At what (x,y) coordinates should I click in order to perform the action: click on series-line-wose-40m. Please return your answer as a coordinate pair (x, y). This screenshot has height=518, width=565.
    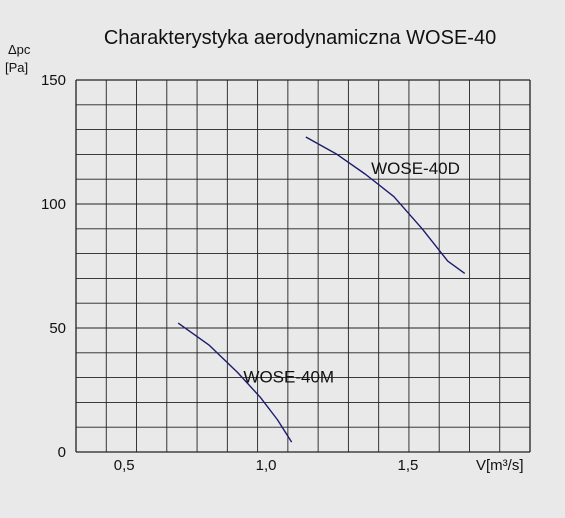
    Looking at the image, I should click on (235, 382).